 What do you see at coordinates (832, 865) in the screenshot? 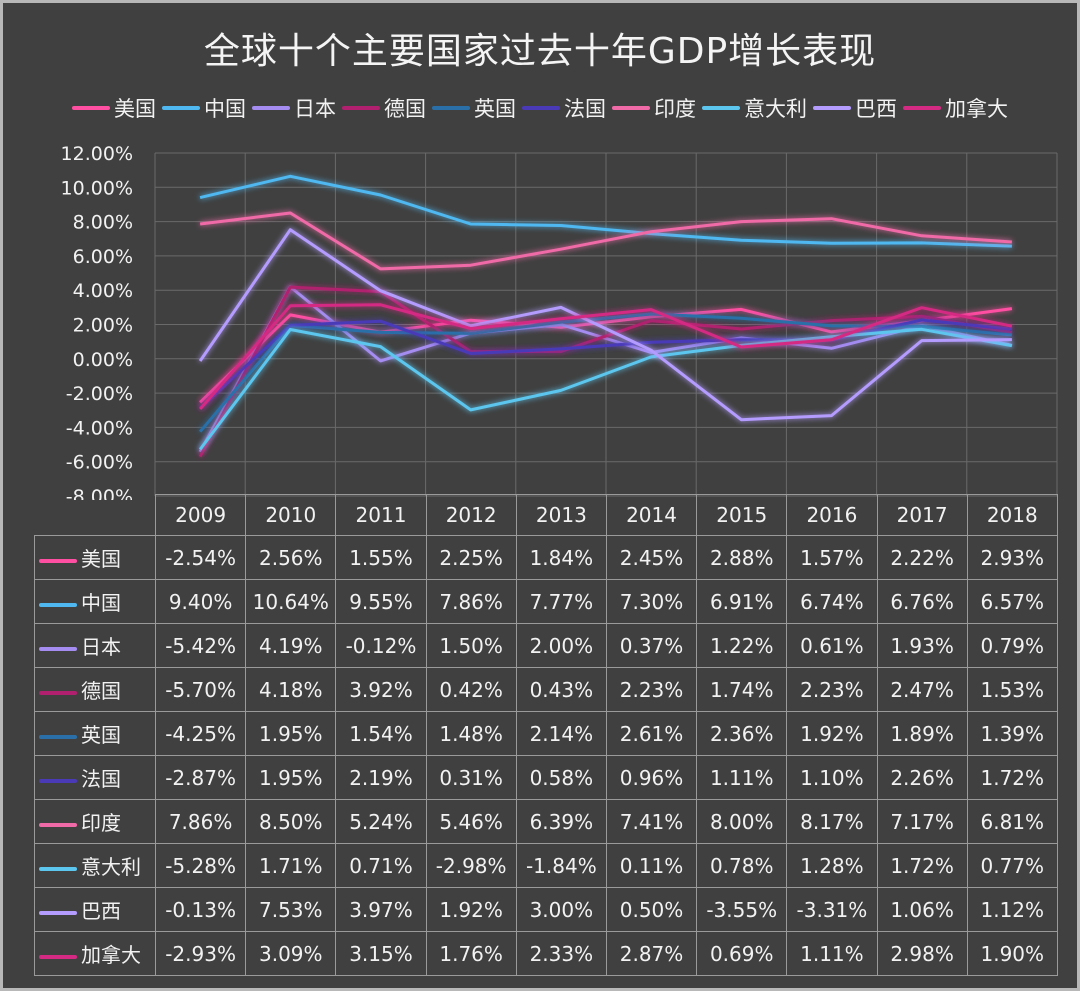
I see `table-cell: 1.28%` at bounding box center [832, 865].